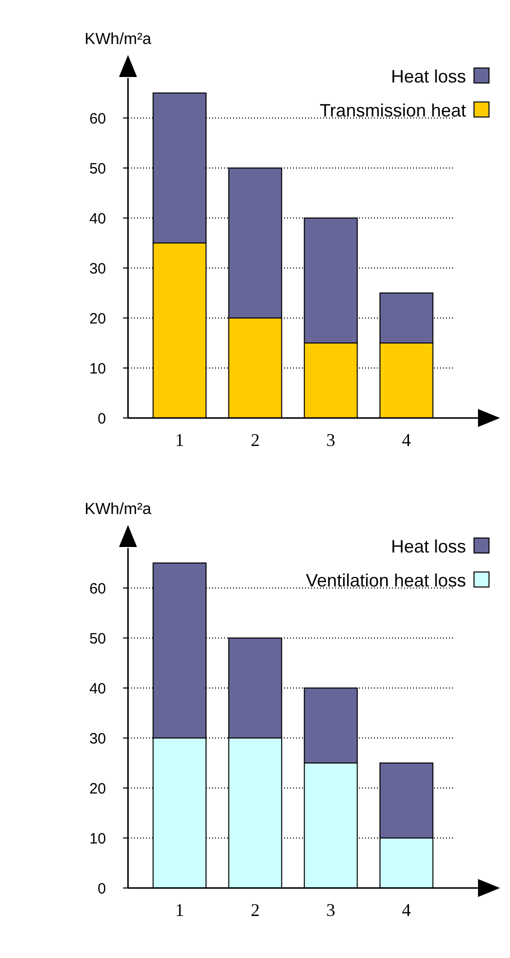 This screenshot has height=958, width=510. Describe the element at coordinates (393, 110) in the screenshot. I see `legend-label: Transmission heat` at that location.